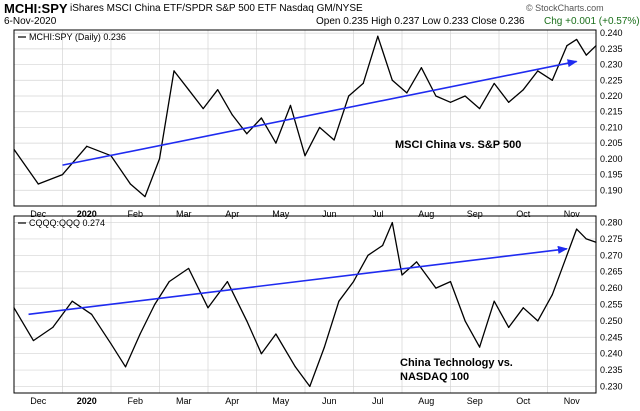 The height and width of the screenshot is (411, 640). Describe the element at coordinates (67, 223) in the screenshot. I see `panel-title: CQQQ:QQQ 0.274` at that location.